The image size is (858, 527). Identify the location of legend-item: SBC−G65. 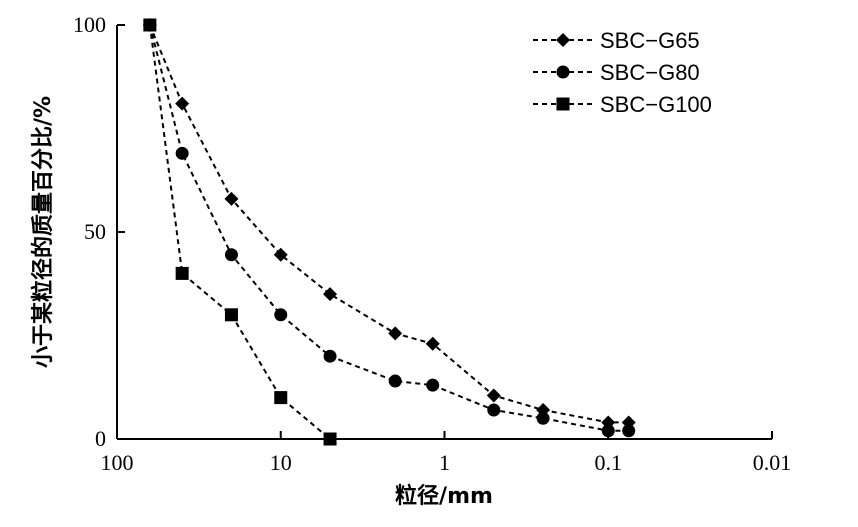
(616, 40).